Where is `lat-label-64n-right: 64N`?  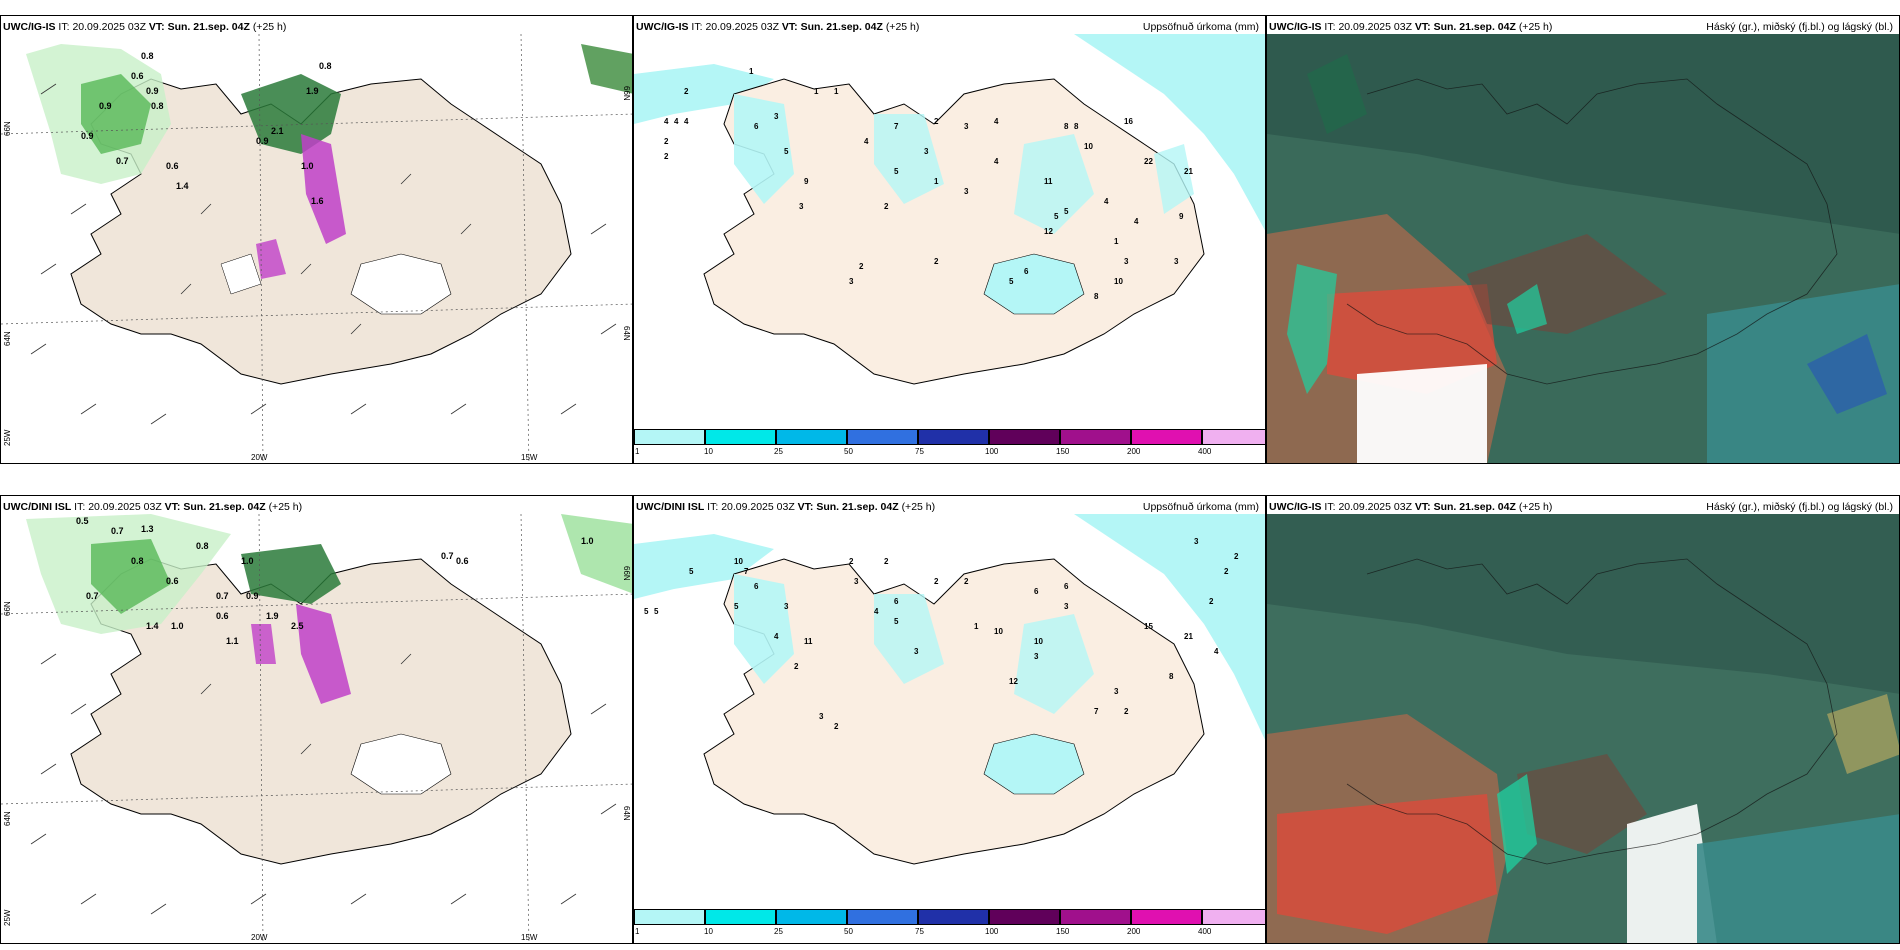 lat-label-64n-right: 64N is located at coordinates (626, 333).